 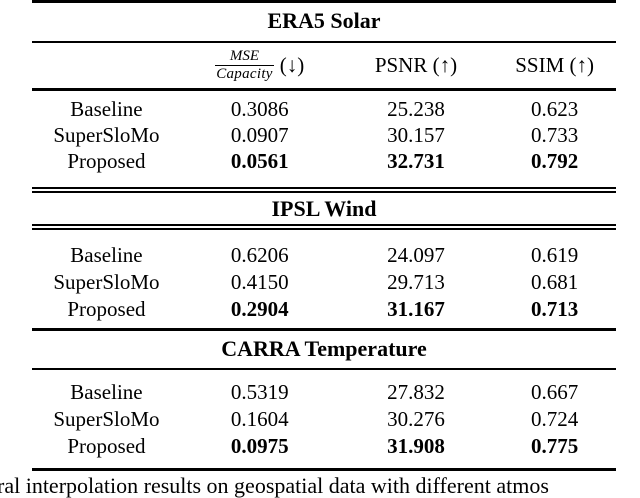 I want to click on cell-ssim: 0.681, so click(x=555, y=282).